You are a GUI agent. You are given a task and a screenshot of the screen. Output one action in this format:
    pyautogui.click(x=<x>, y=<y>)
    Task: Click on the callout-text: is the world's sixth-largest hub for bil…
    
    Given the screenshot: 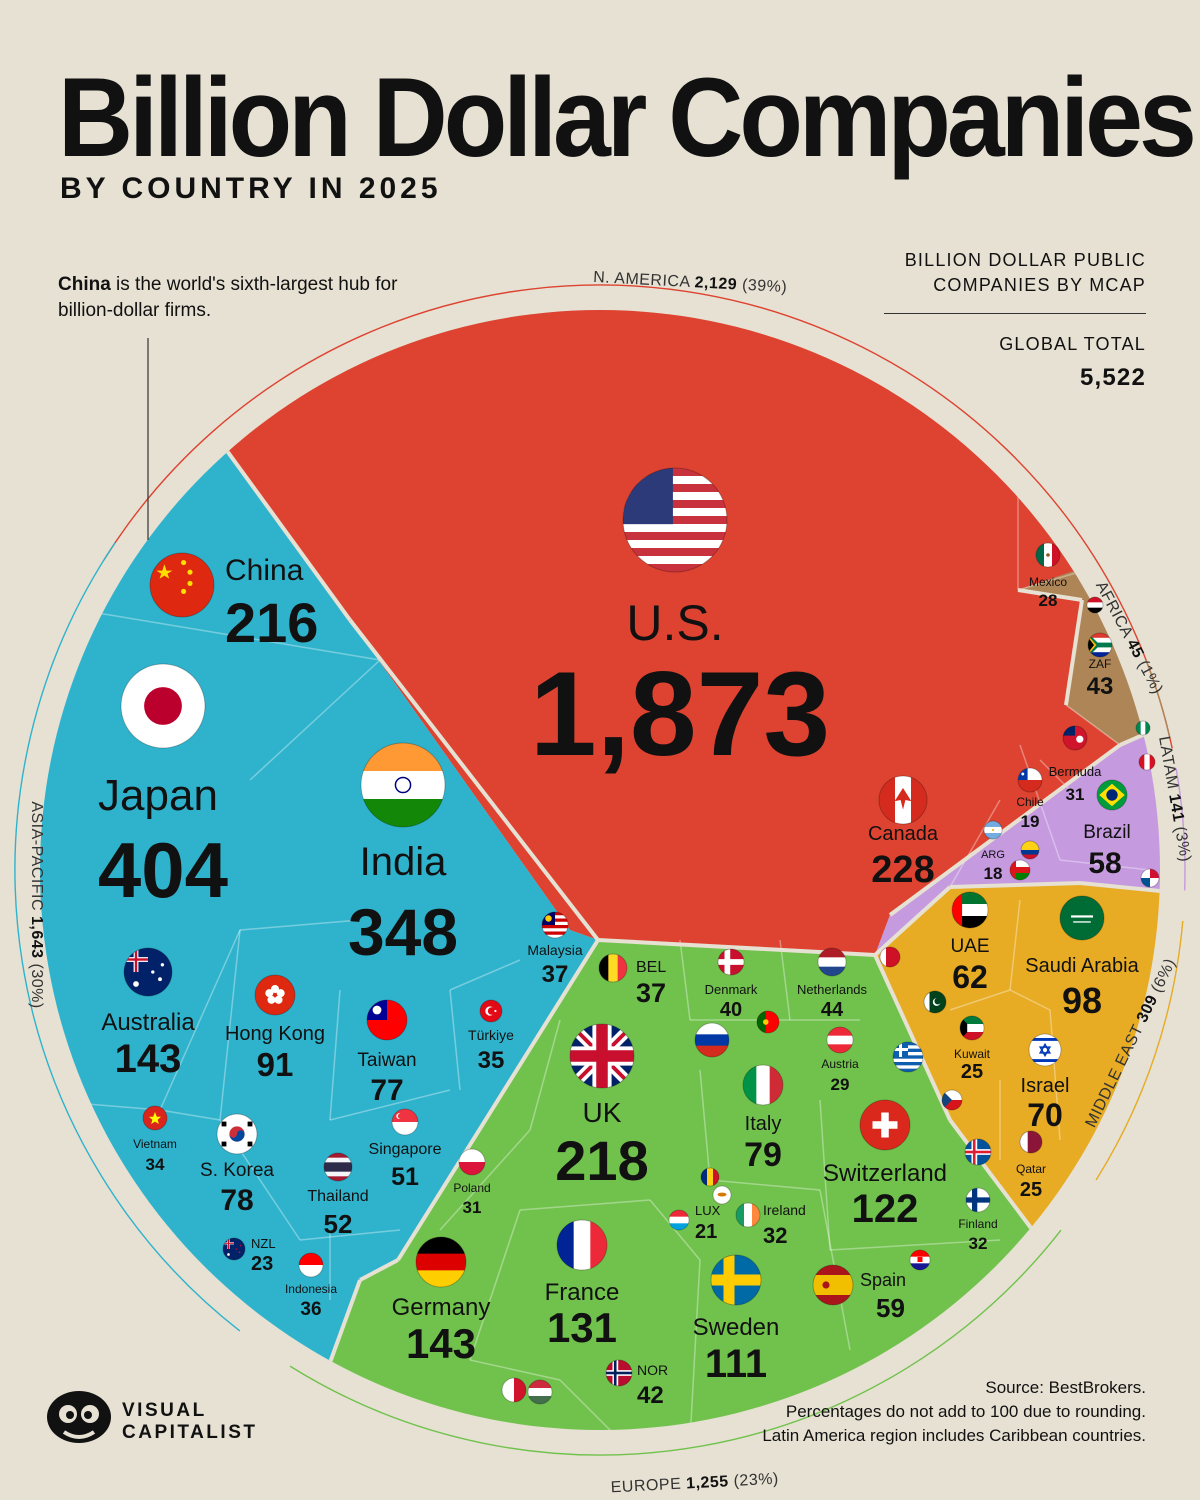 What is the action you would take?
    pyautogui.click(x=228, y=297)
    